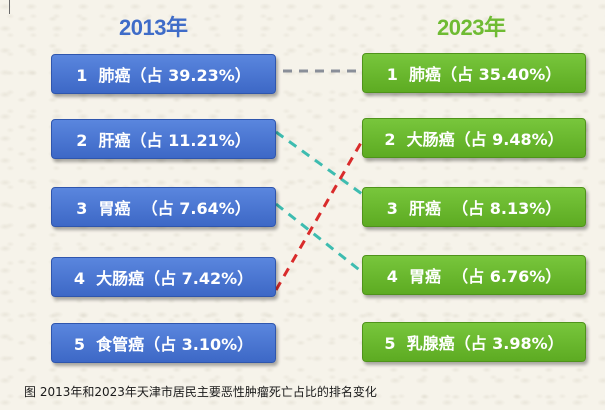 The image size is (605, 410). Describe the element at coordinates (471, 27) in the screenshot. I see `title-2023: 2023年` at that location.